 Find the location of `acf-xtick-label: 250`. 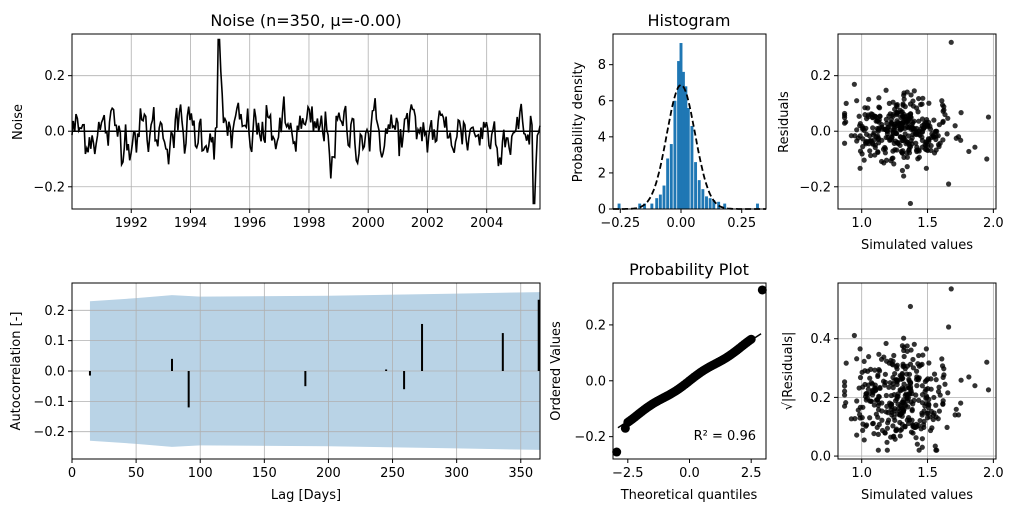

acf-xtick-label: 250 is located at coordinates (392, 473).